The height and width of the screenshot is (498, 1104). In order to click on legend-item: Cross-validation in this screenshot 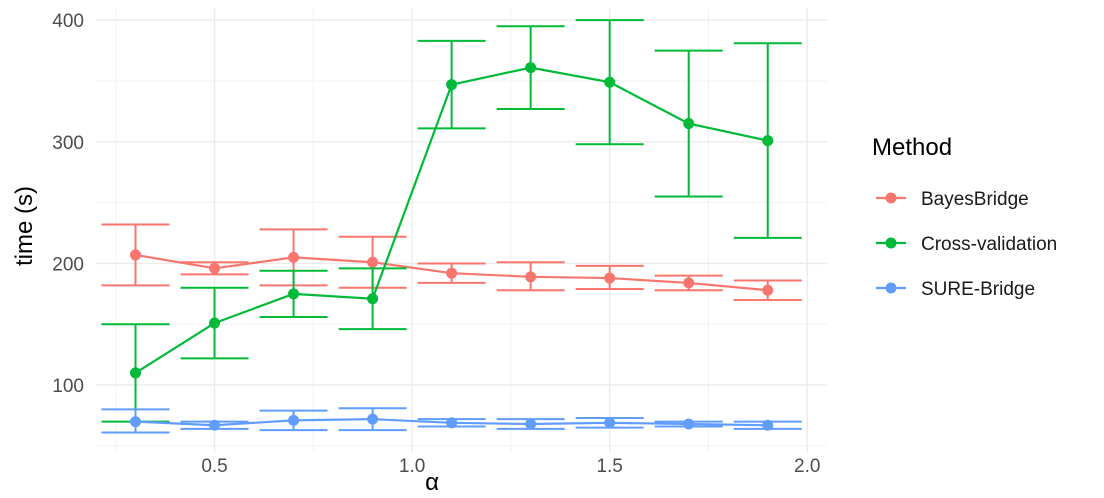, I will do `click(966, 244)`.